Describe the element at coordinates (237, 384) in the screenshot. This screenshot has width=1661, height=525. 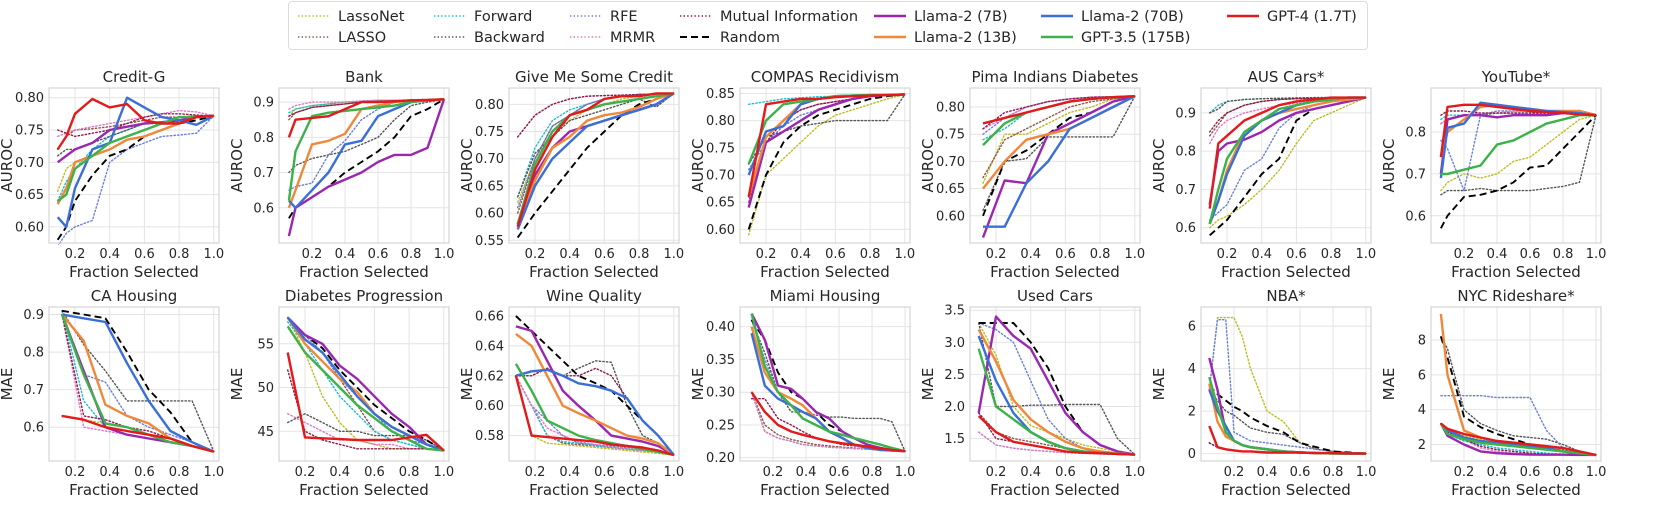
I see `y-axis-label: MAE` at that location.